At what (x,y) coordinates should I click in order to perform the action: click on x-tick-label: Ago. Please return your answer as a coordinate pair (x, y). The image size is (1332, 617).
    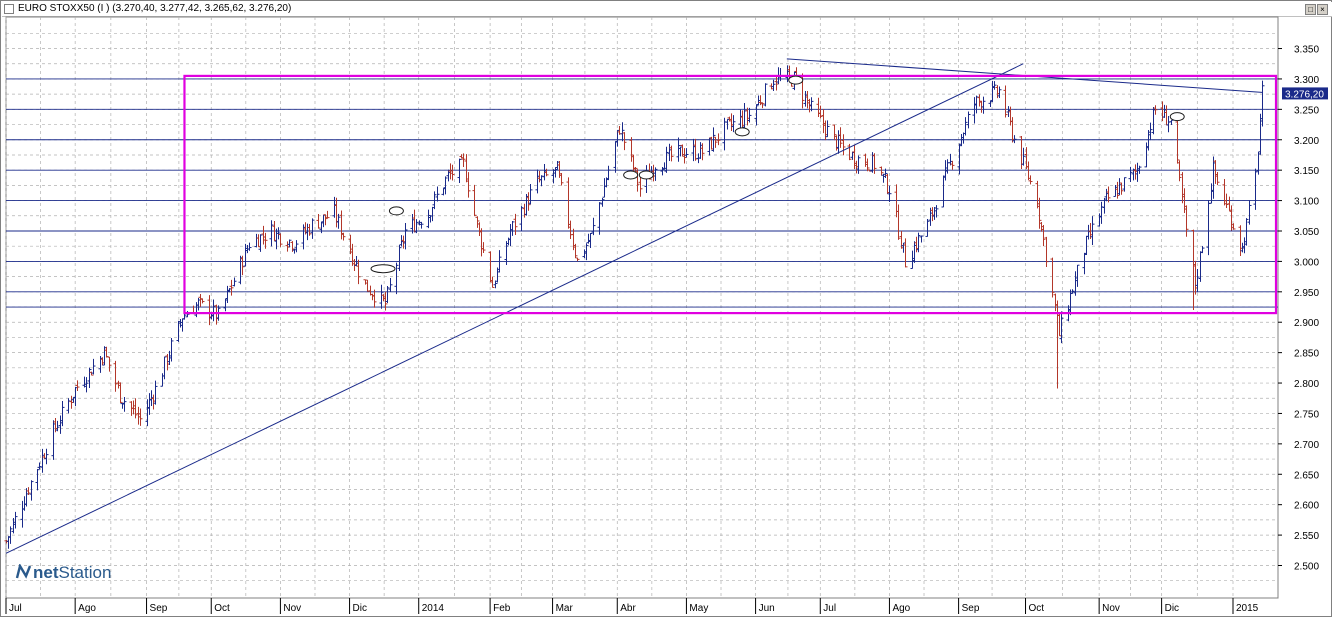
    Looking at the image, I should click on (901, 608).